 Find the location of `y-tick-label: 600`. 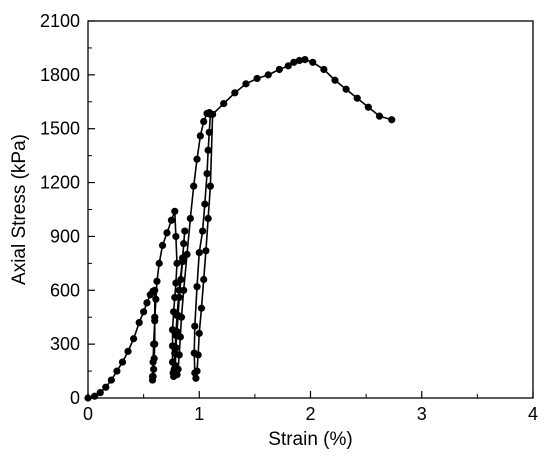

y-tick-label: 600 is located at coordinates (65, 290).